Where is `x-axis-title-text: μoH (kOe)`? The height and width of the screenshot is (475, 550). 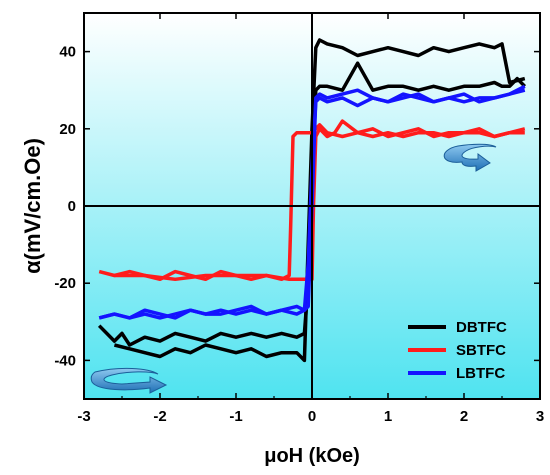 x-axis-title-text: μoH (kOe) is located at coordinates (312, 456).